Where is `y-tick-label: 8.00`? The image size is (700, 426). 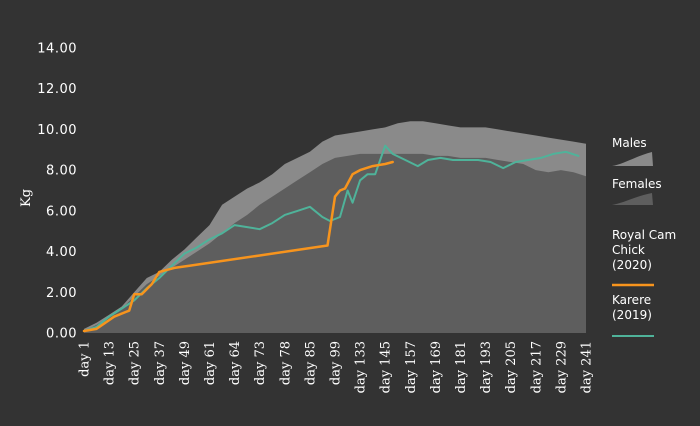
y-tick-label: 8.00 is located at coordinates (61, 171).